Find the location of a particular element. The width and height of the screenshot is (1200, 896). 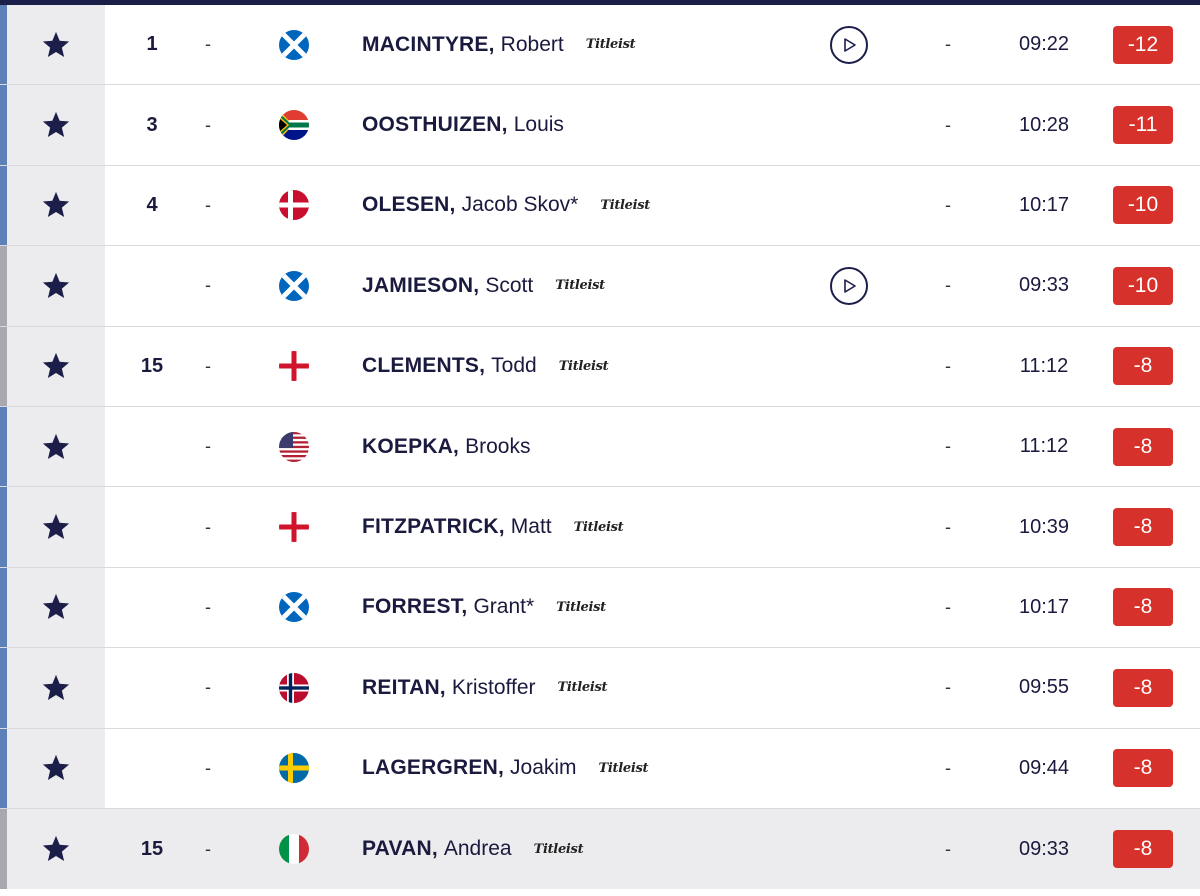

table-row: 1 - MACINTYRE, Robert Titleist - 09:22 -12 is located at coordinates (600, 45).